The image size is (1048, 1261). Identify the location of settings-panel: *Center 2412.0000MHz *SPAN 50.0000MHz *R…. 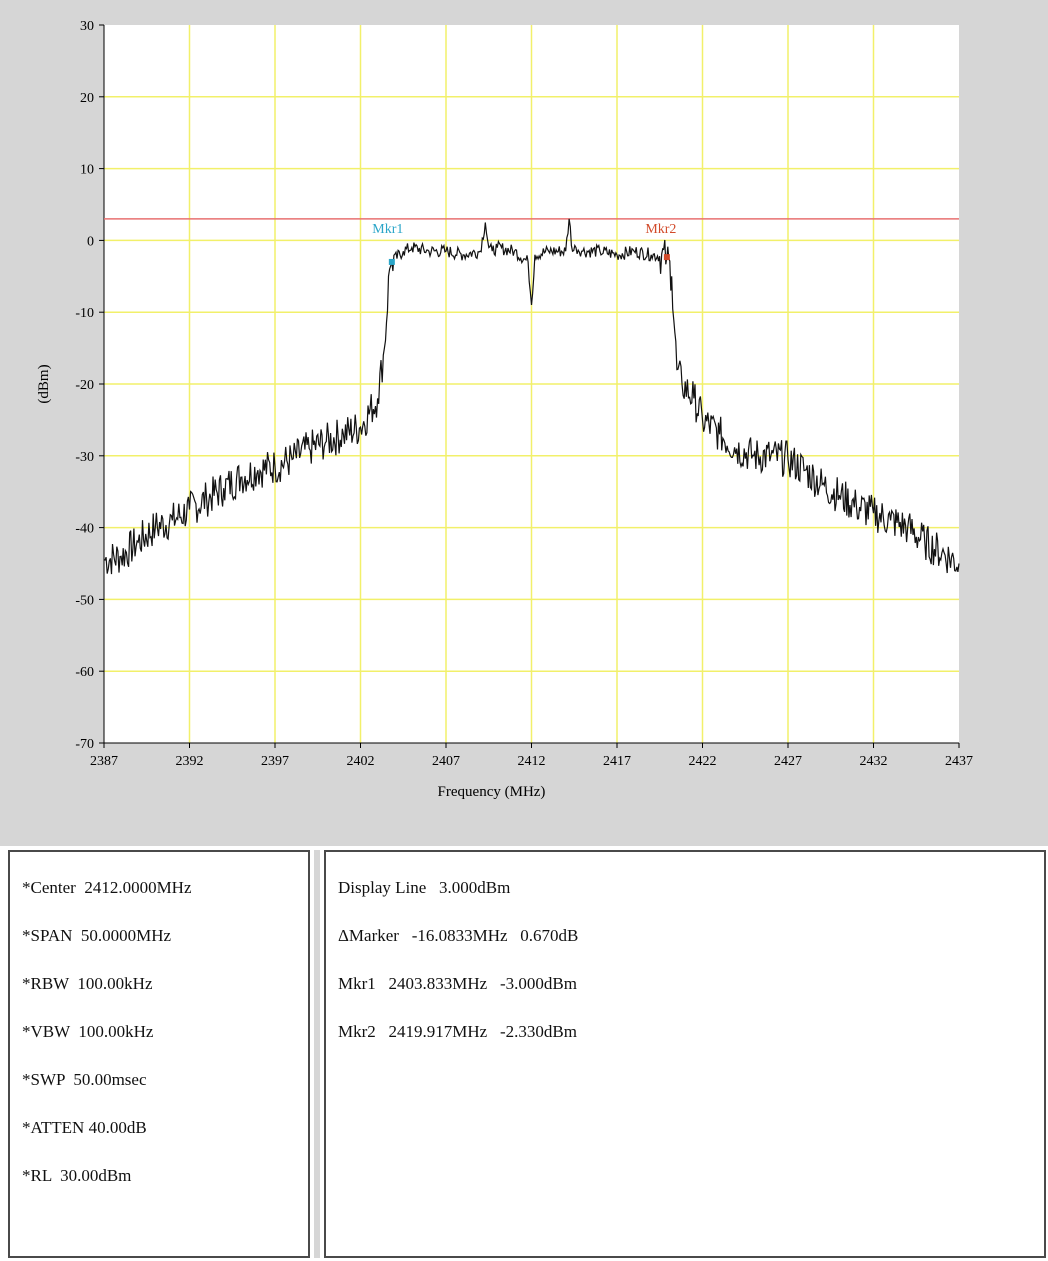
(159, 1054).